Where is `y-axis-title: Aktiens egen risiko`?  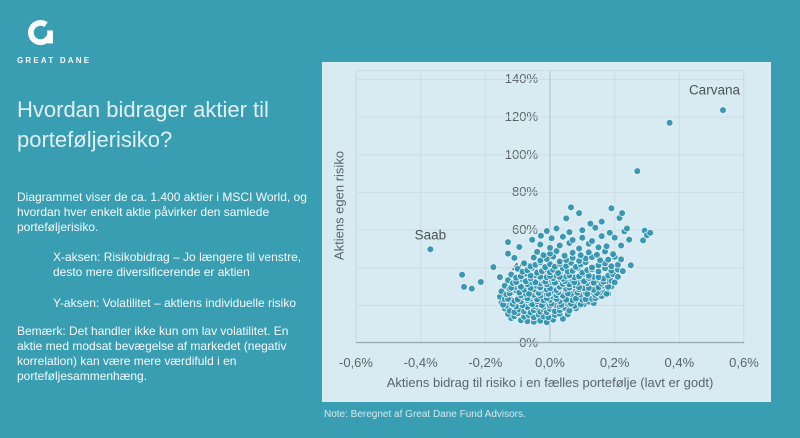
y-axis-title: Aktiens egen risiko is located at coordinates (339, 205).